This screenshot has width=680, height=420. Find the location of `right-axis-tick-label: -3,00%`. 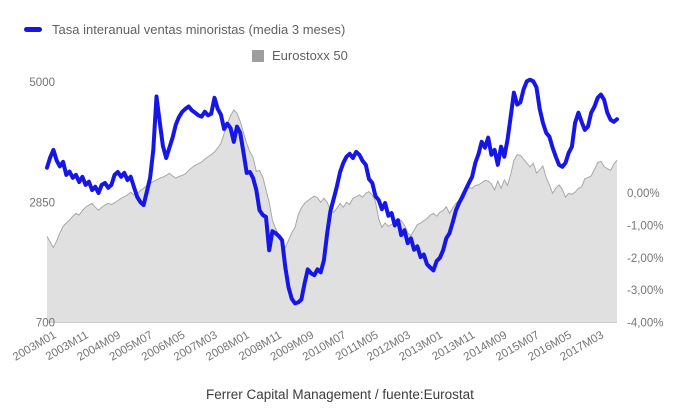

right-axis-tick-label: -3,00% is located at coordinates (645, 291).